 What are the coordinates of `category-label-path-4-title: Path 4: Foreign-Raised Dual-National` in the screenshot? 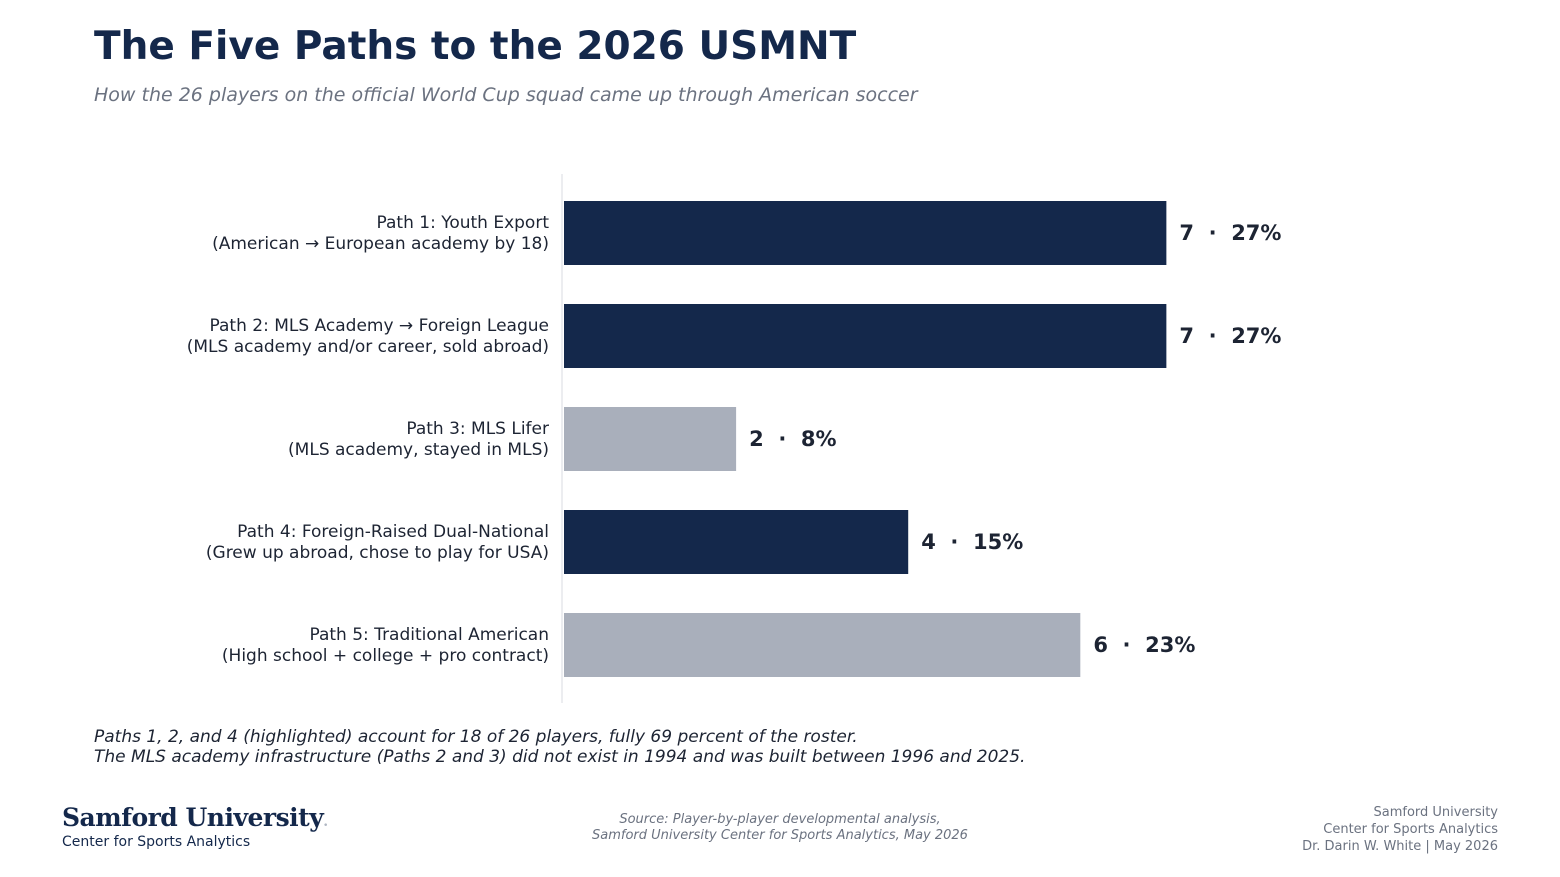 It's located at (393, 532).